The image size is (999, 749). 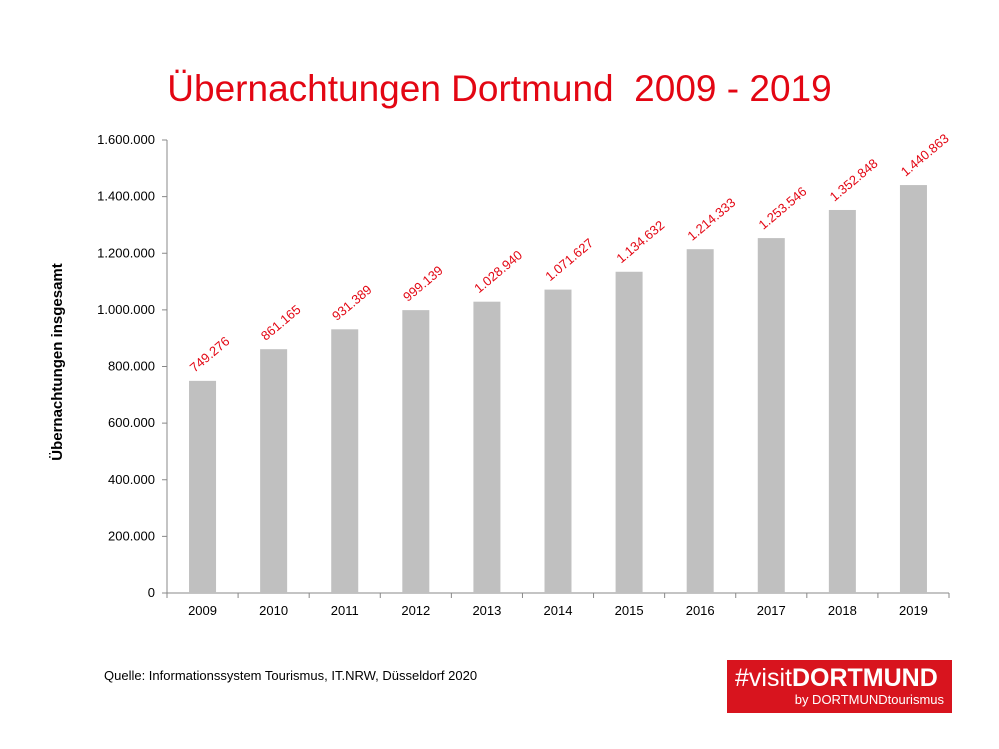 I want to click on y-axis-title: Übernachtungen insgesamt, so click(x=57, y=362).